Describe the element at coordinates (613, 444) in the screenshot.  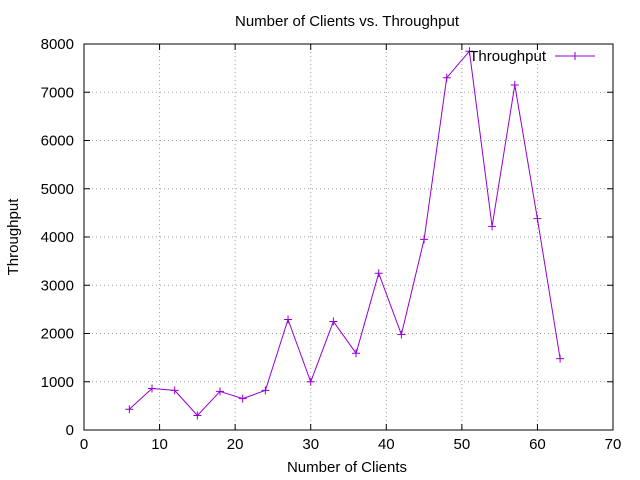
I see `x-tick-label: 70` at that location.